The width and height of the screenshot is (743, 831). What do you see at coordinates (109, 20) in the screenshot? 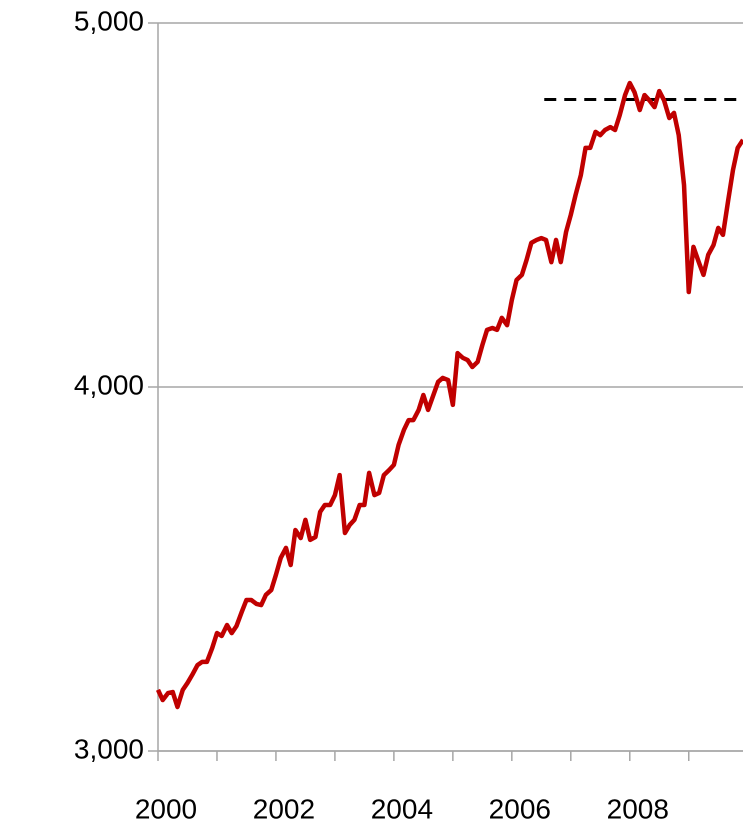
I see `y-tick-label: 5,000` at bounding box center [109, 20].